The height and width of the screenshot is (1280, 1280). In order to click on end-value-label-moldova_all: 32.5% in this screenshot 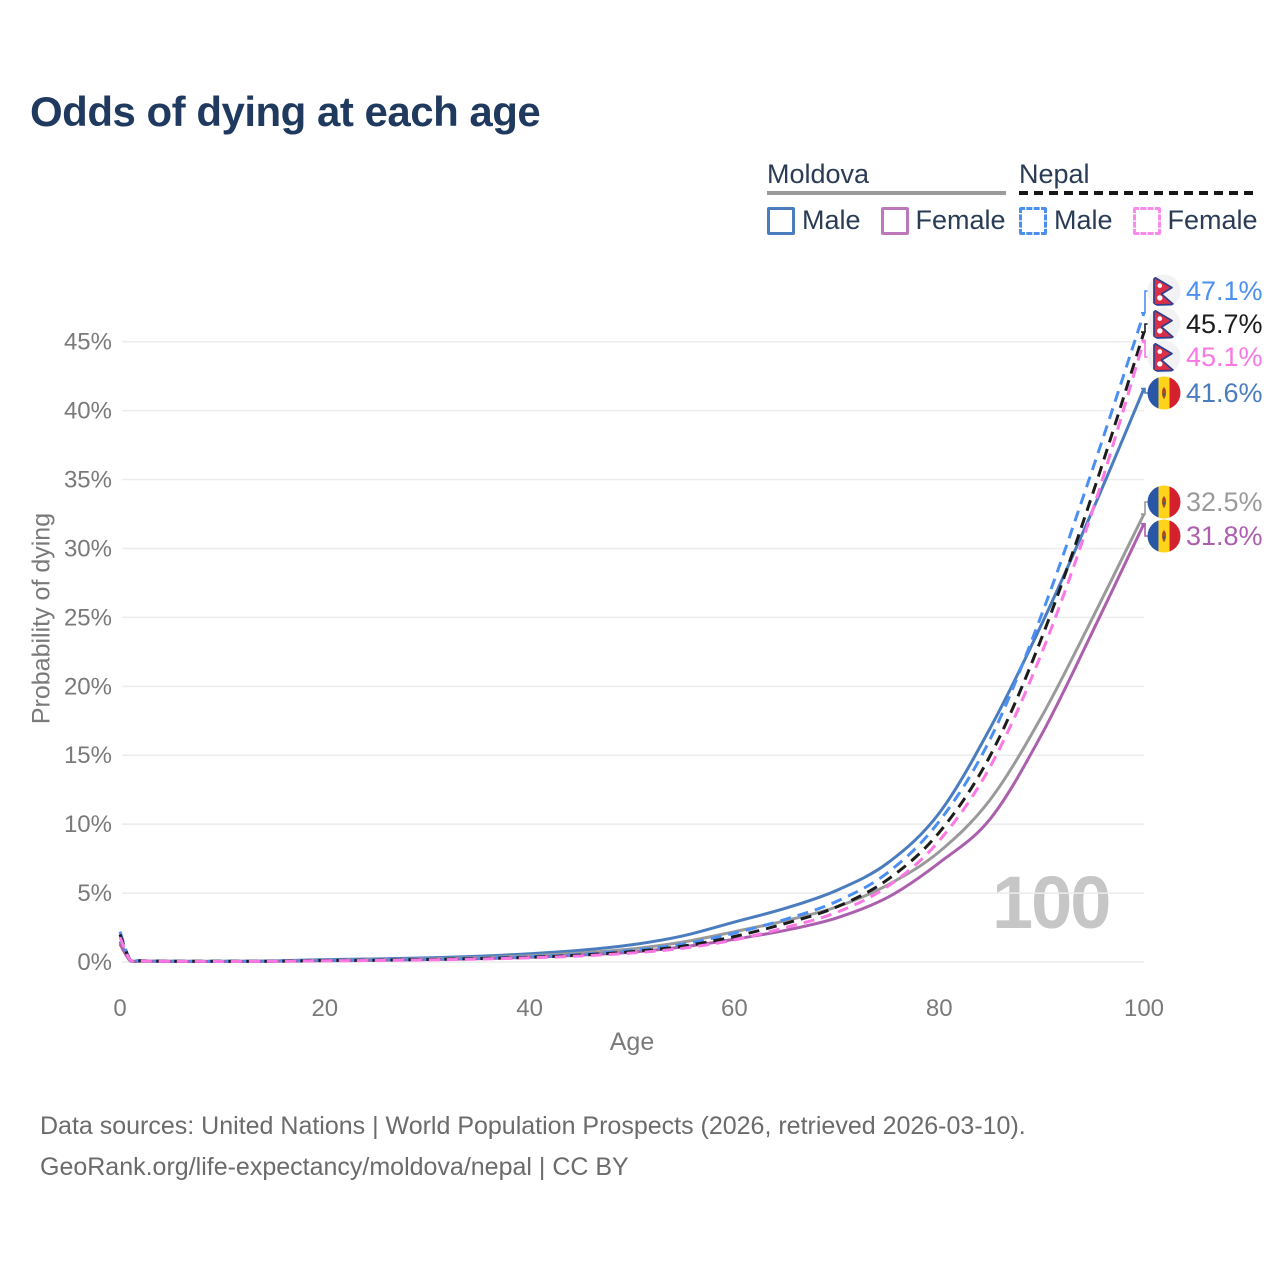, I will do `click(1224, 502)`.